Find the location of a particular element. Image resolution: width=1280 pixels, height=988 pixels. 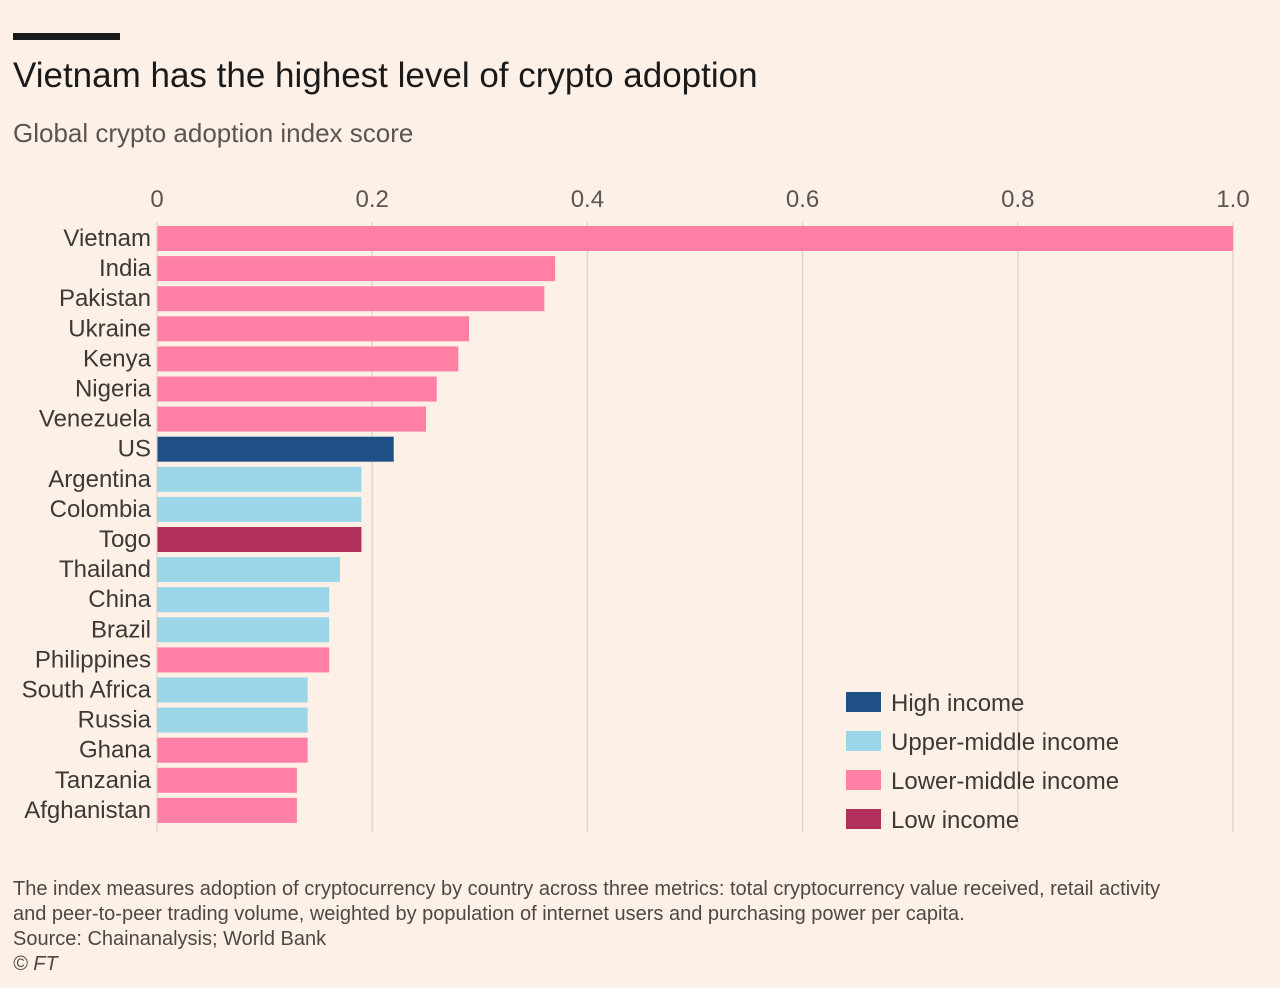

category-label: Pakistan is located at coordinates (105, 298).